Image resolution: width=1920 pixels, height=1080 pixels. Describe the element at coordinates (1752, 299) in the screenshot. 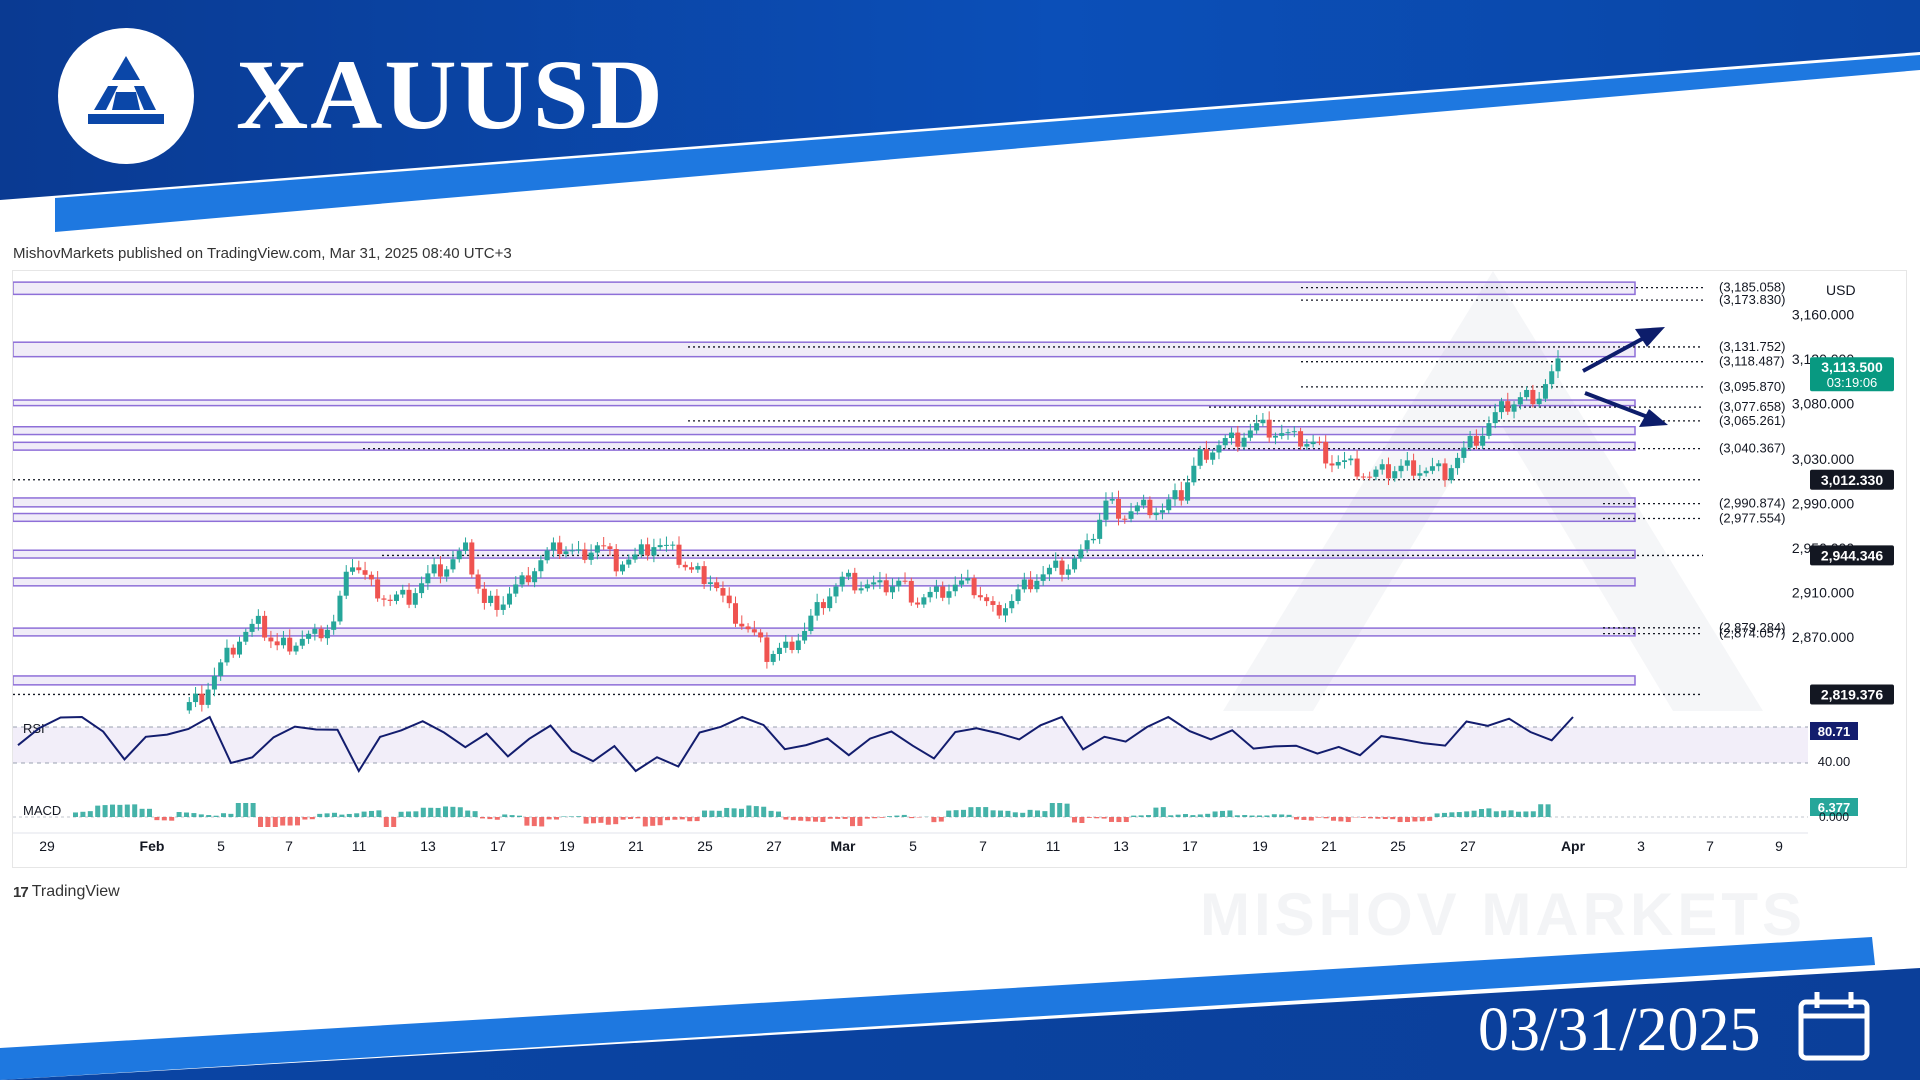

I see `price-level-label: (3,173.830)` at that location.